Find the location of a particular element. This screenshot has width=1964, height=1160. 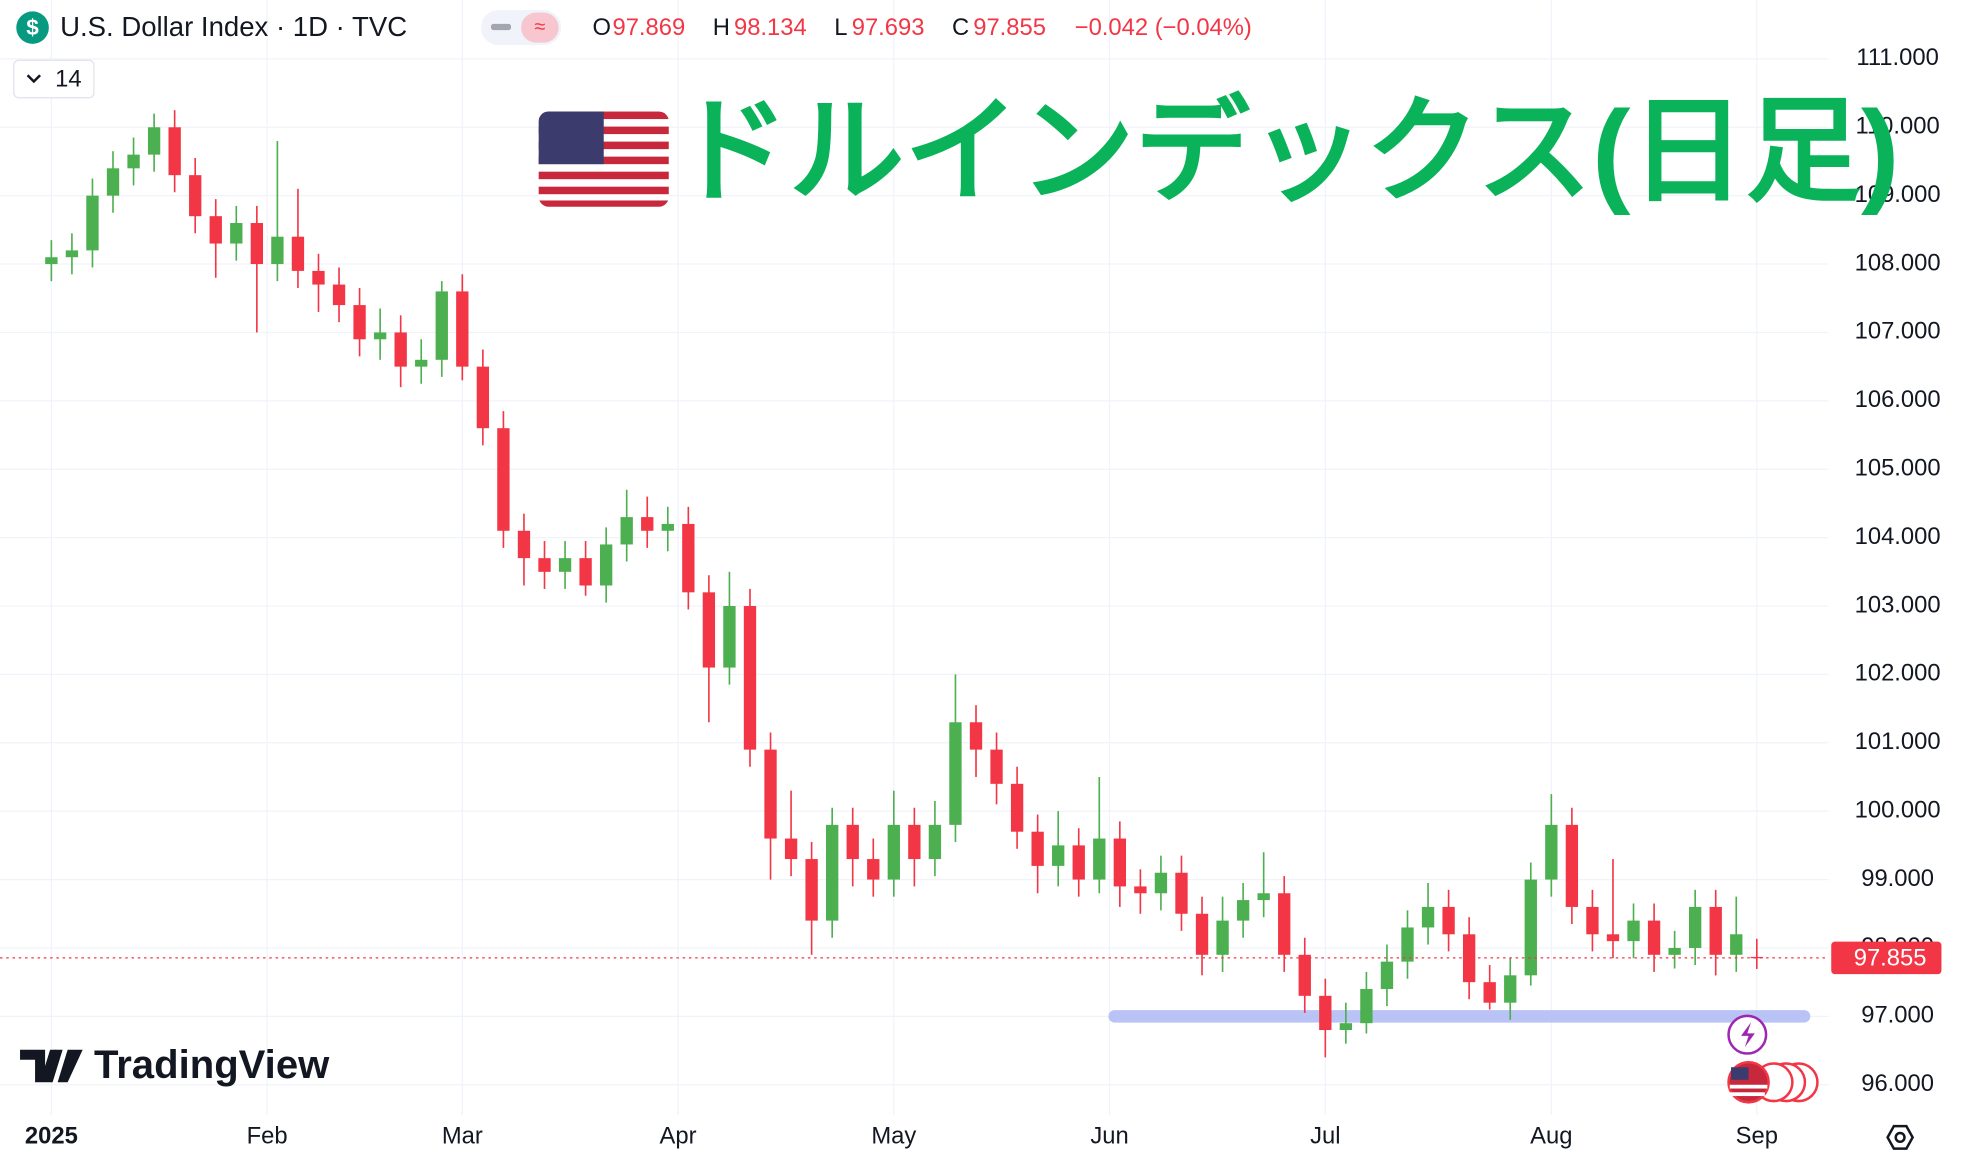

symbol-icon-text: $ is located at coordinates (32, 27).